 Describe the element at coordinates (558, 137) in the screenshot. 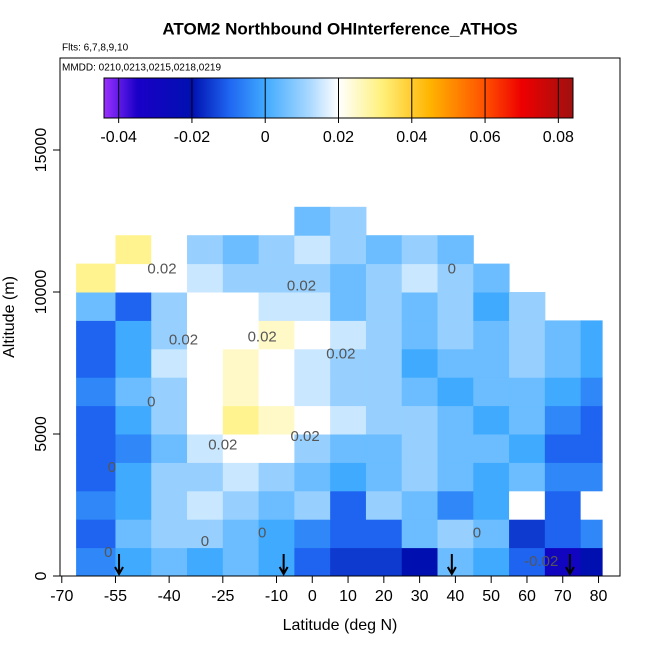

I see `colorbar-tick-label: 0.08` at that location.